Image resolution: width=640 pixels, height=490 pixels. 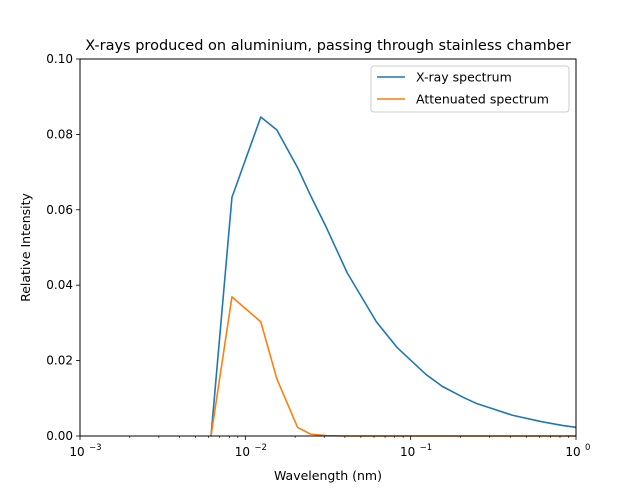 I want to click on y-axis: 0.00 0.02 0.04 0.06 0.08 0.10, so click(x=63, y=247).